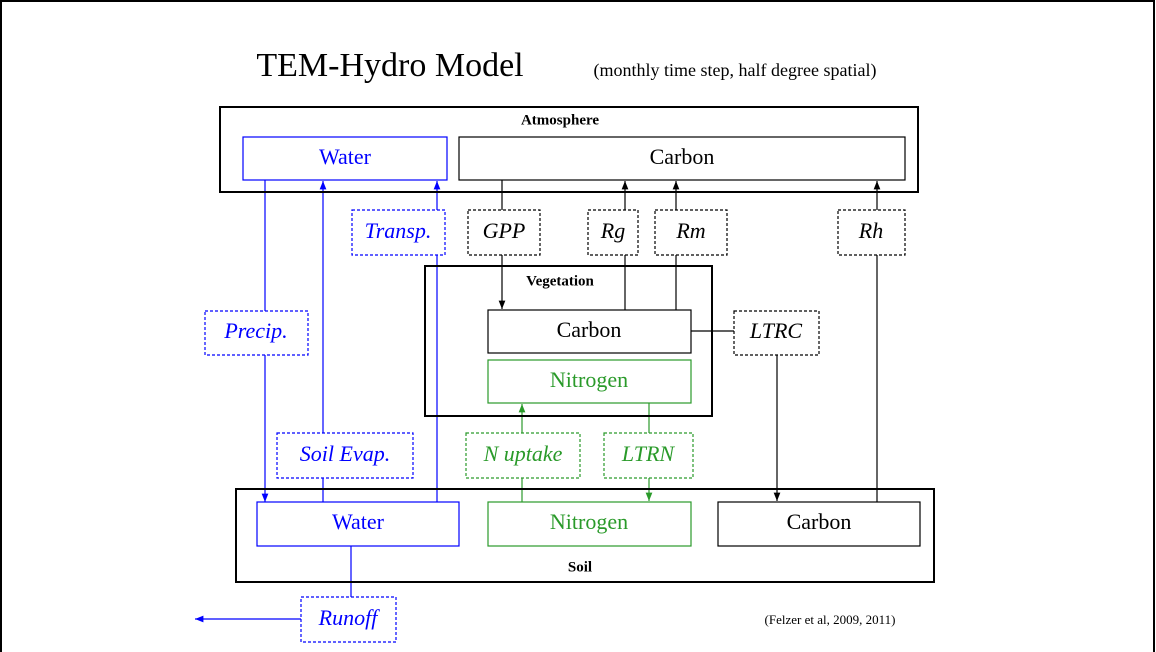  I want to click on flux-label: Rm, so click(690, 230).